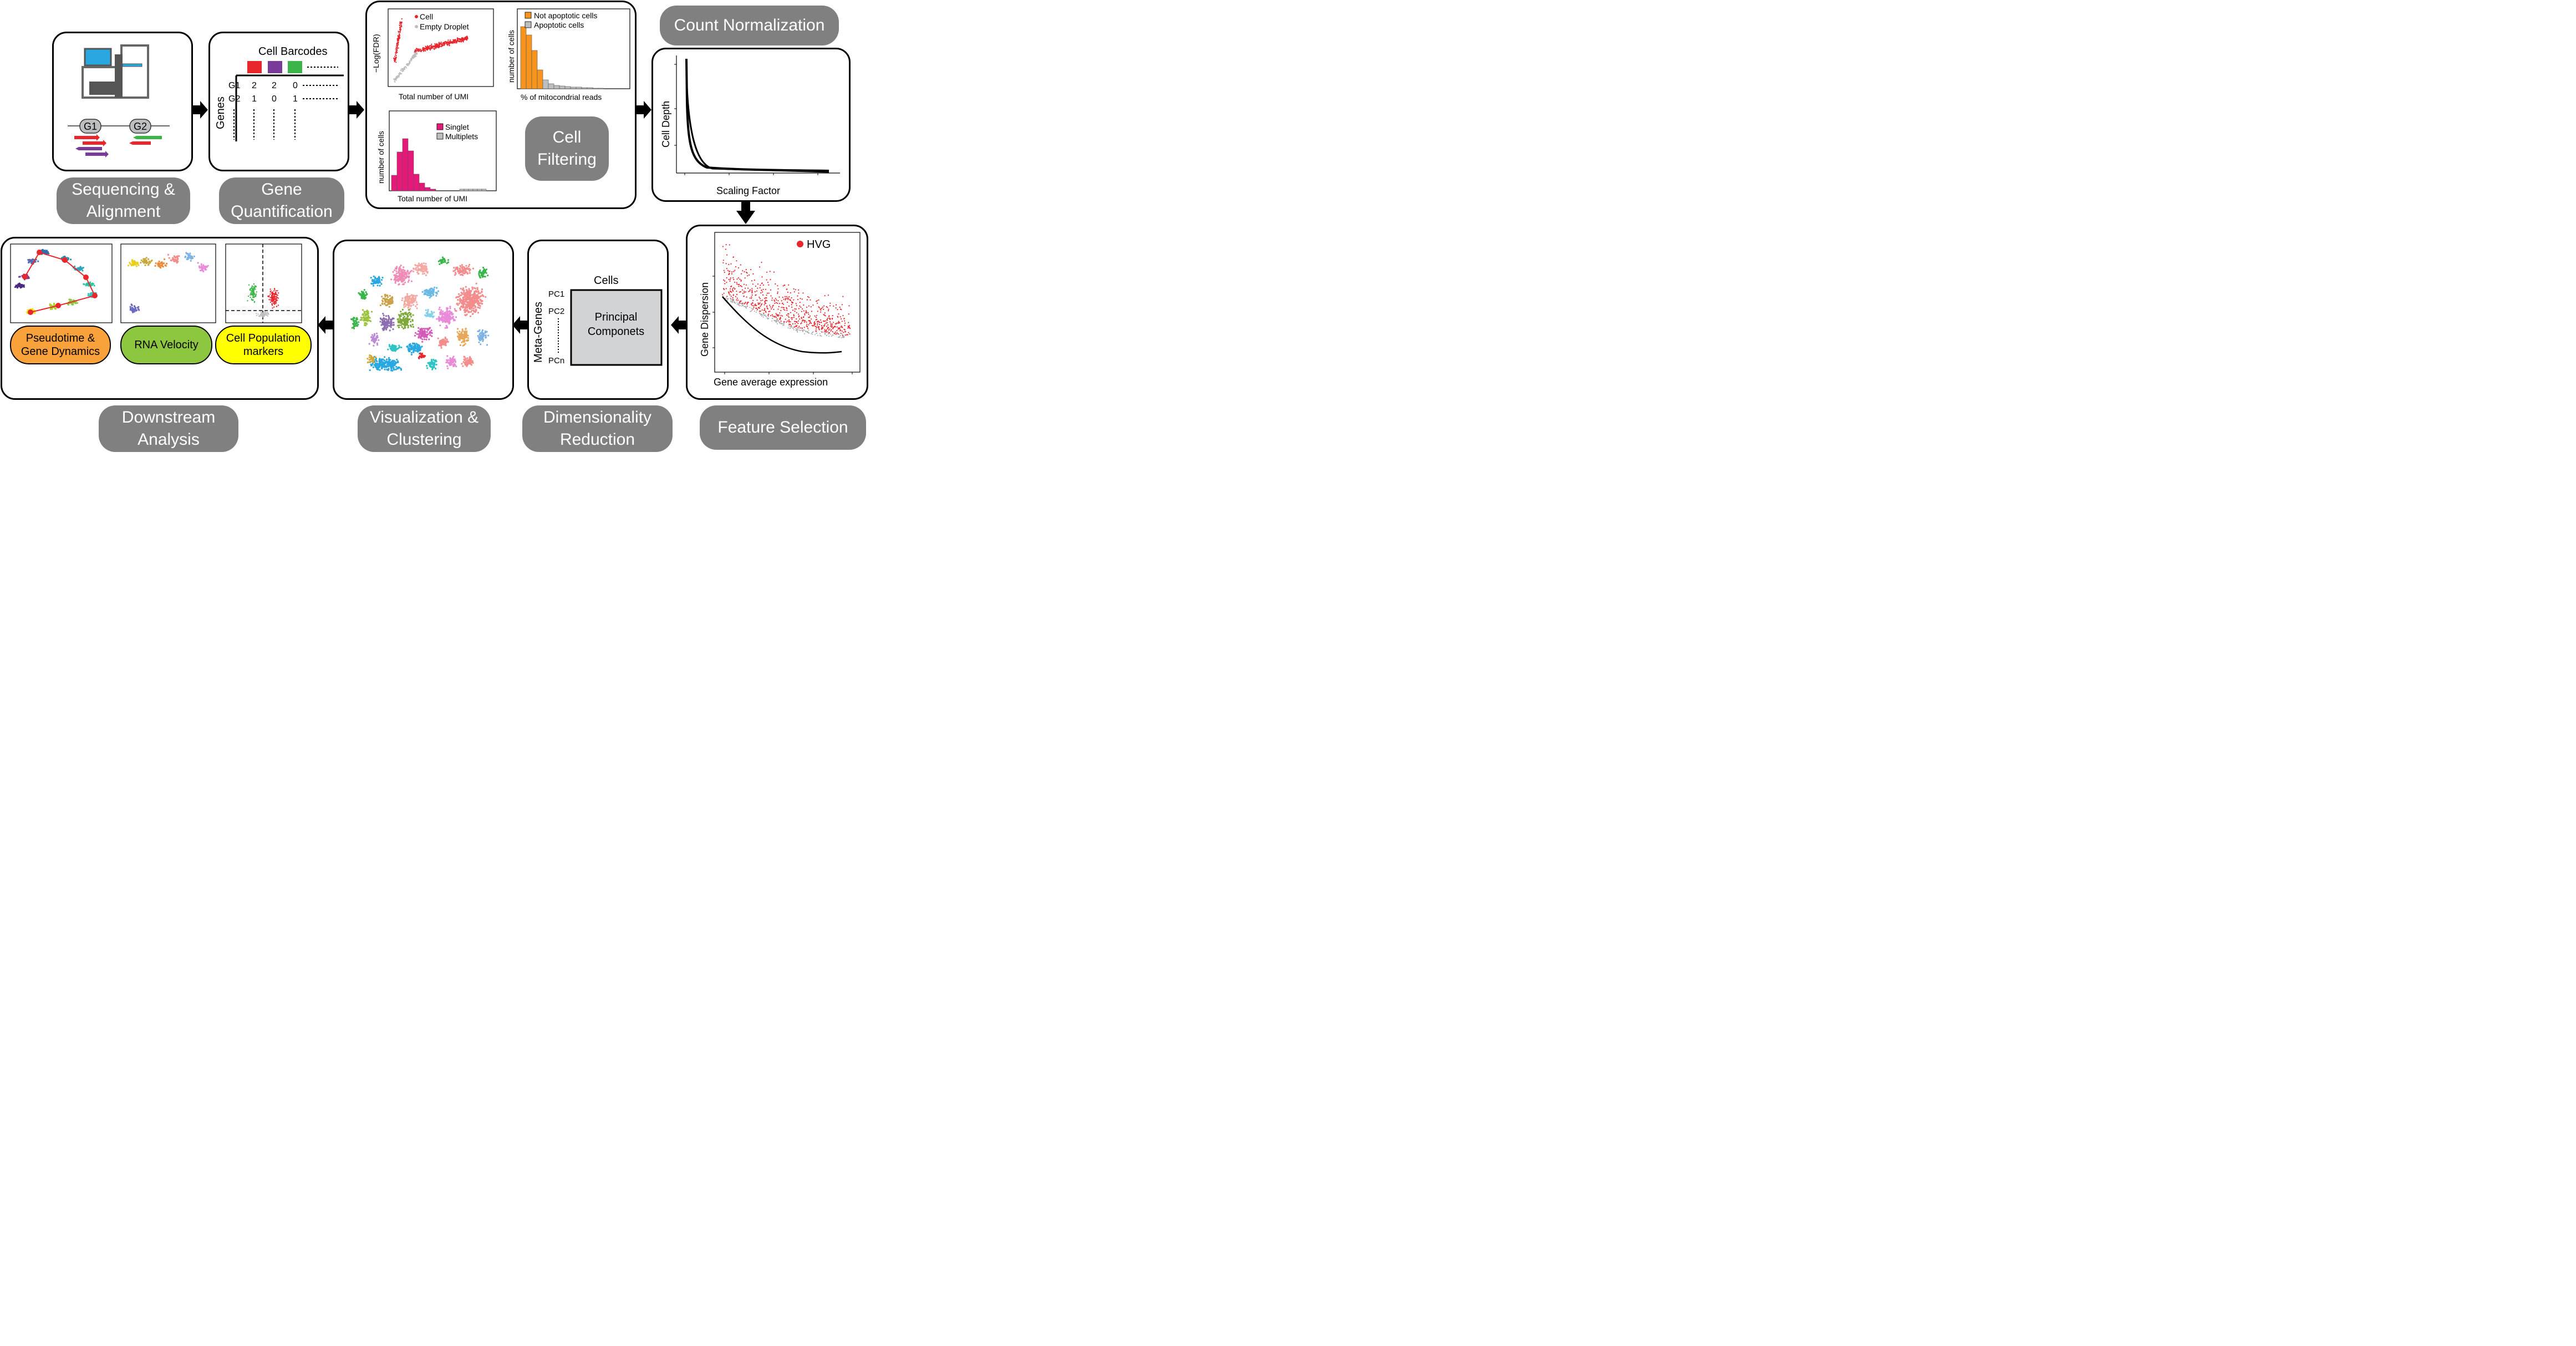  What do you see at coordinates (254, 85) in the screenshot?
I see `row-g1-val-1: 2` at bounding box center [254, 85].